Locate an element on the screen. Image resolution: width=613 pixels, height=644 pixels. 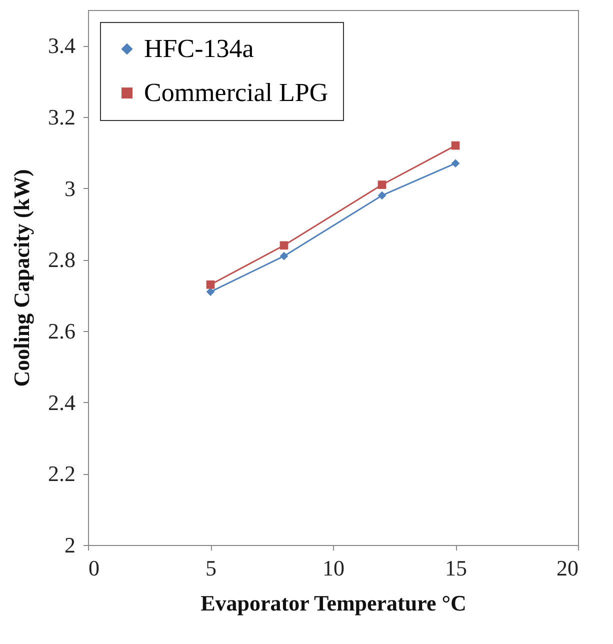
y-tick-label: 2.2 is located at coordinates (62, 473).